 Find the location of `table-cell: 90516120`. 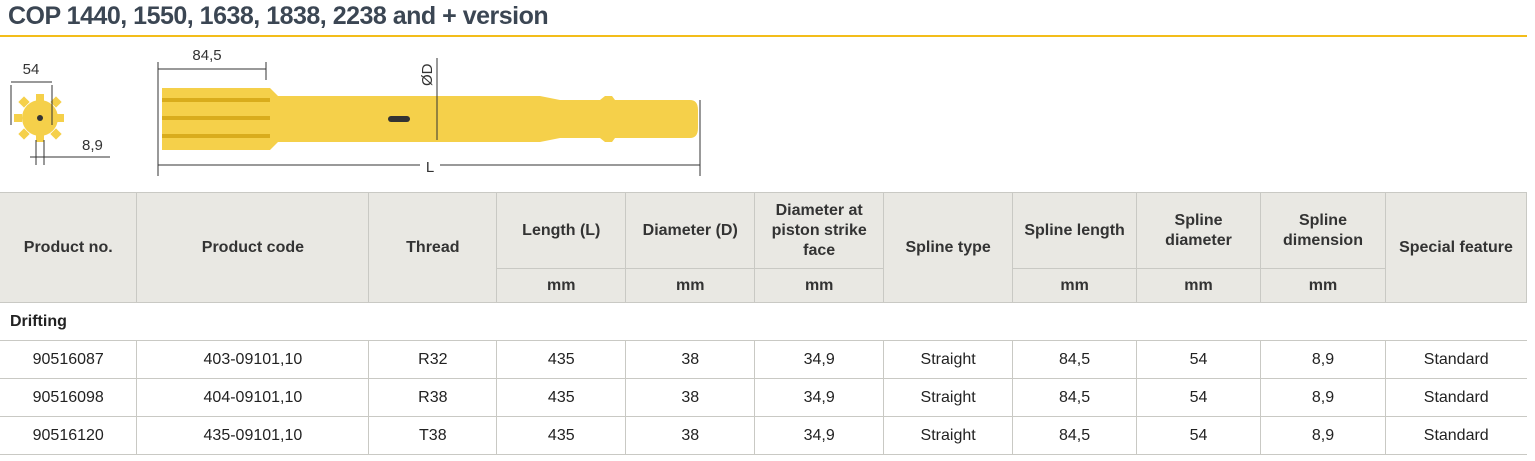

table-cell: 90516120 is located at coordinates (68, 435).